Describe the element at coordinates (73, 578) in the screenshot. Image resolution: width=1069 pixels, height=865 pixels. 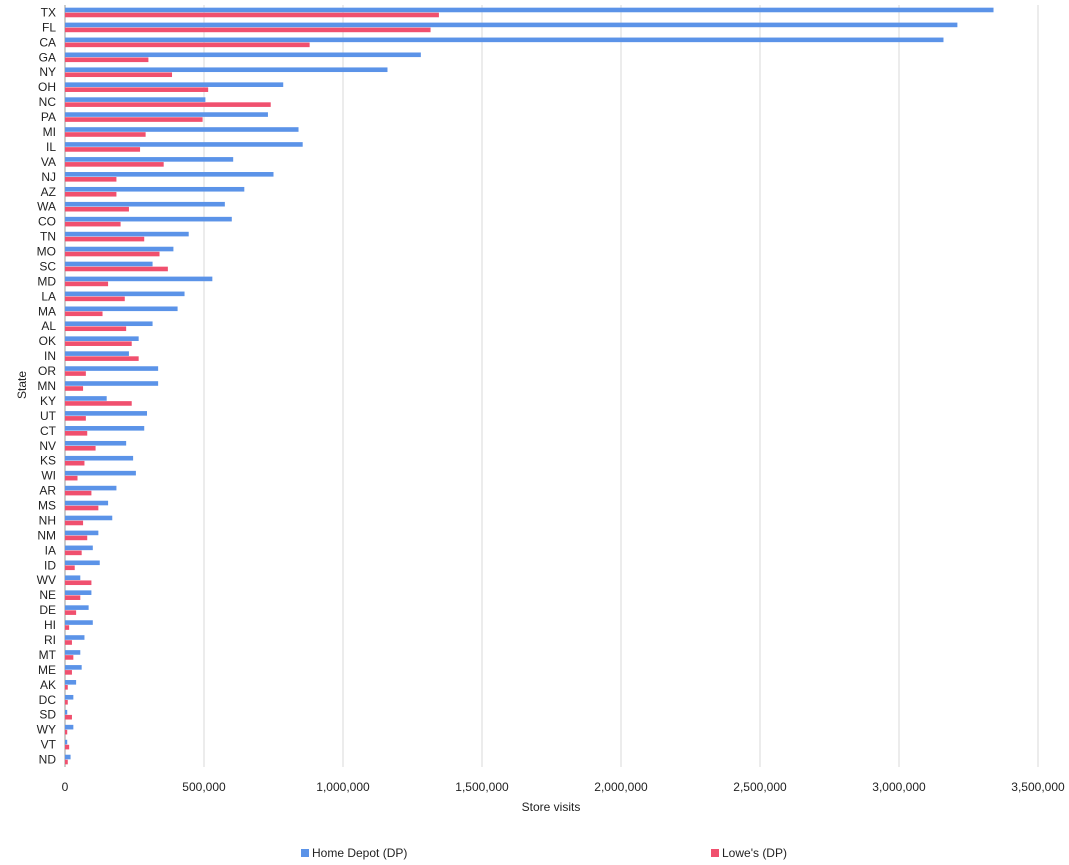
I see `bar-home-depot-dp-wv` at that location.